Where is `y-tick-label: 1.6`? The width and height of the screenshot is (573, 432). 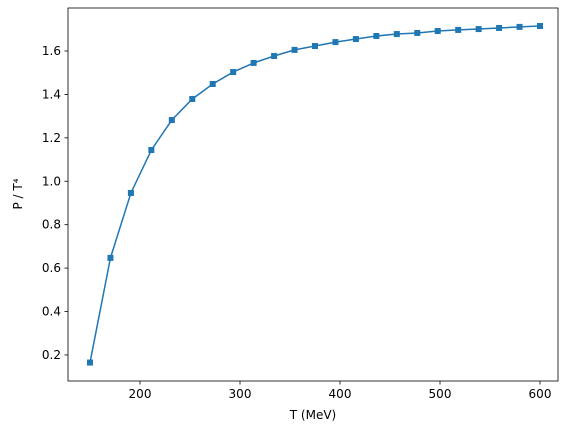 y-tick-label: 1.6 is located at coordinates (51, 51).